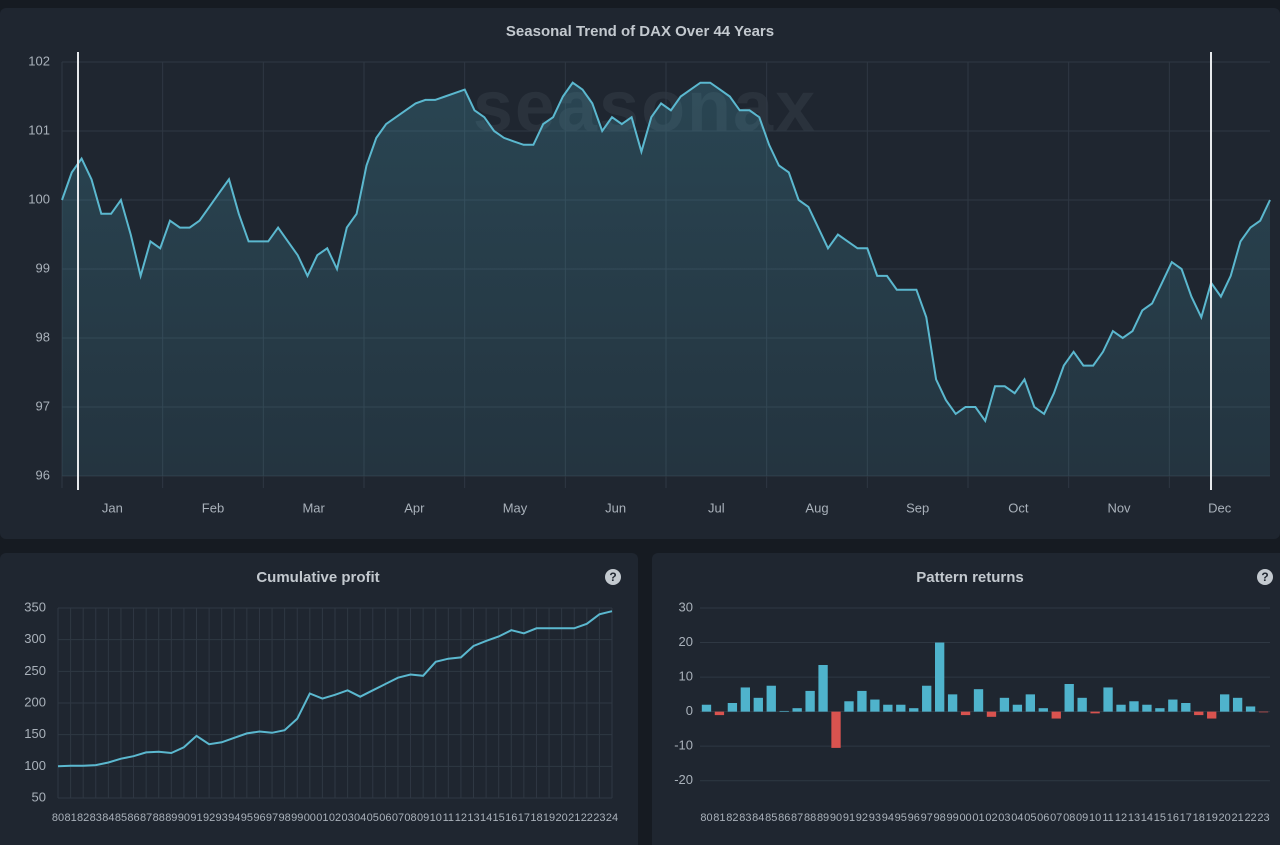  What do you see at coordinates (43, 267) in the screenshot?
I see `y-tick-label: 99` at bounding box center [43, 267].